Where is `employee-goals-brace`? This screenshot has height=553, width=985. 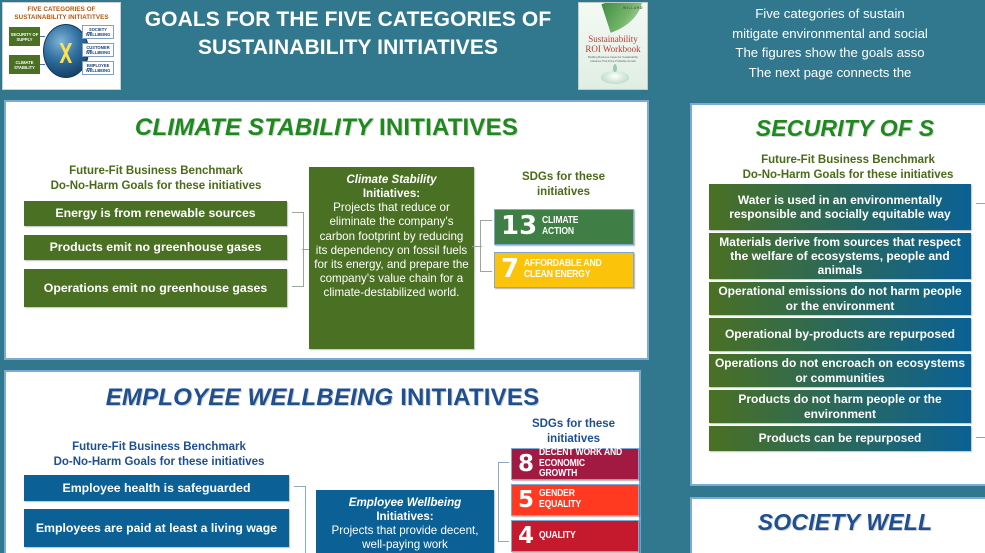 employee-goals-brace is located at coordinates (300, 519).